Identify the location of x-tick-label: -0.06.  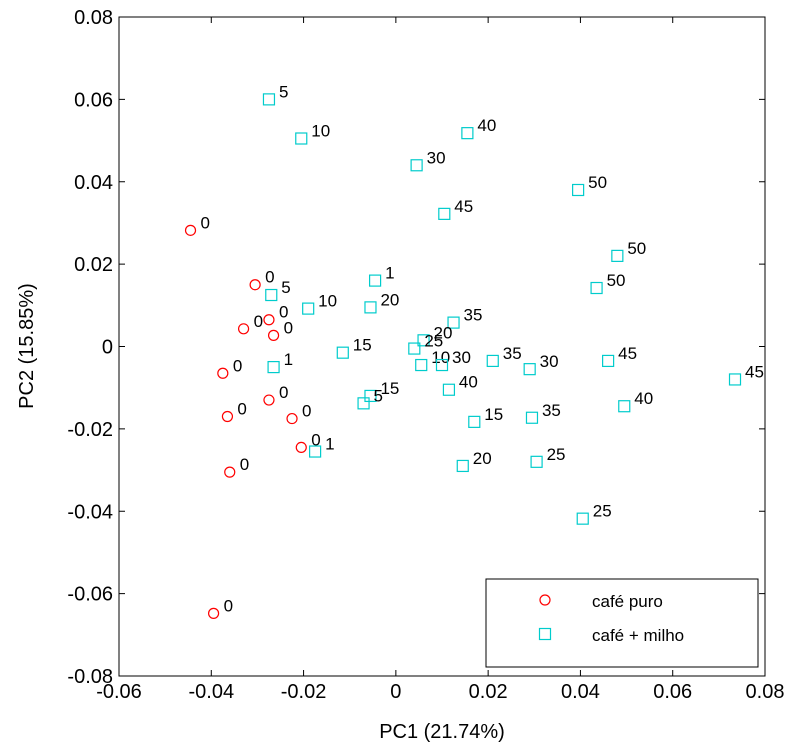
(119, 692).